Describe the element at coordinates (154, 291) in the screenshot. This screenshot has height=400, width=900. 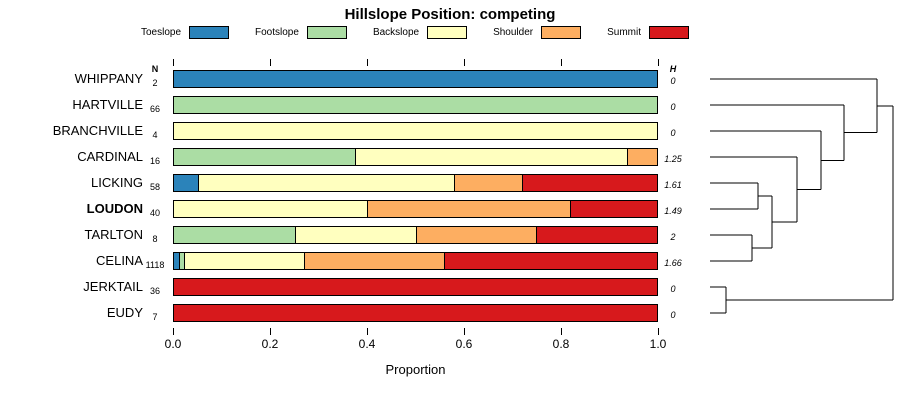
I see `n-value: 36` at that location.